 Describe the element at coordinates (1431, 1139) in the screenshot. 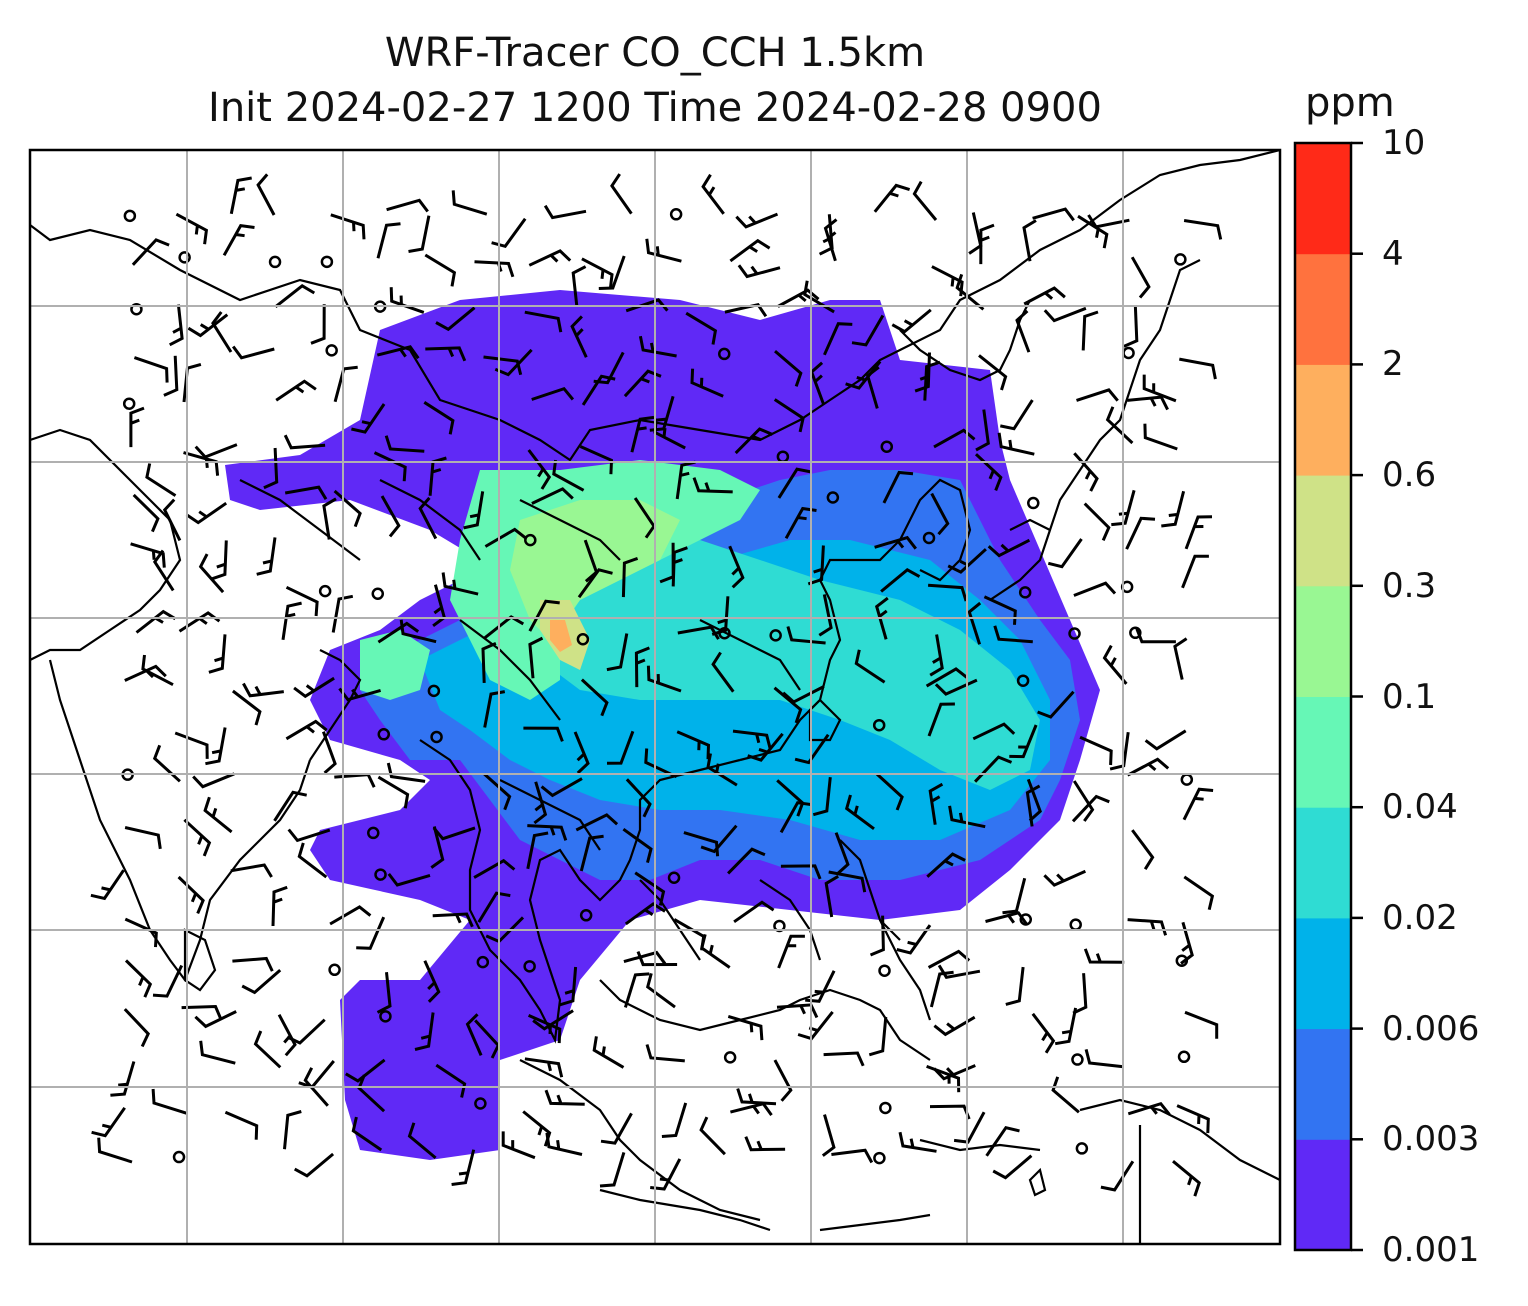

I see `colorbar-tick-label: 0.003` at that location.